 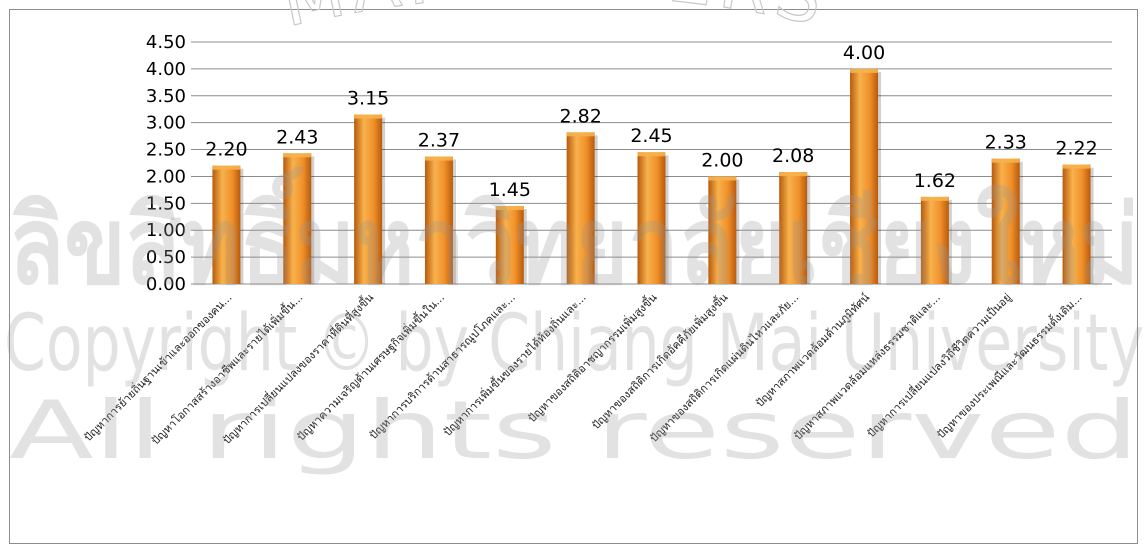 What do you see at coordinates (166, 163) in the screenshot?
I see `y-axis-ticks: 0.00 0.50 1.00 1.50 2.00 2.50 3.00 3.50 4.00 4.50` at bounding box center [166, 163].